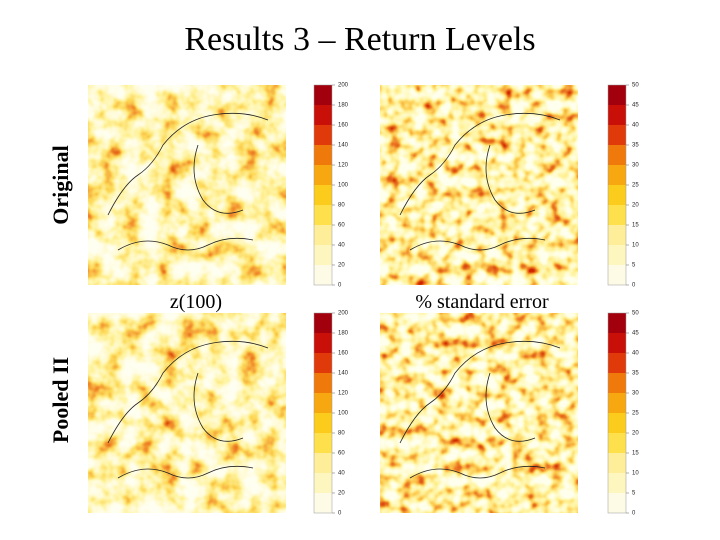 The width and height of the screenshot is (720, 540). What do you see at coordinates (482, 302) in the screenshot?
I see `column-label: % standard error` at bounding box center [482, 302].